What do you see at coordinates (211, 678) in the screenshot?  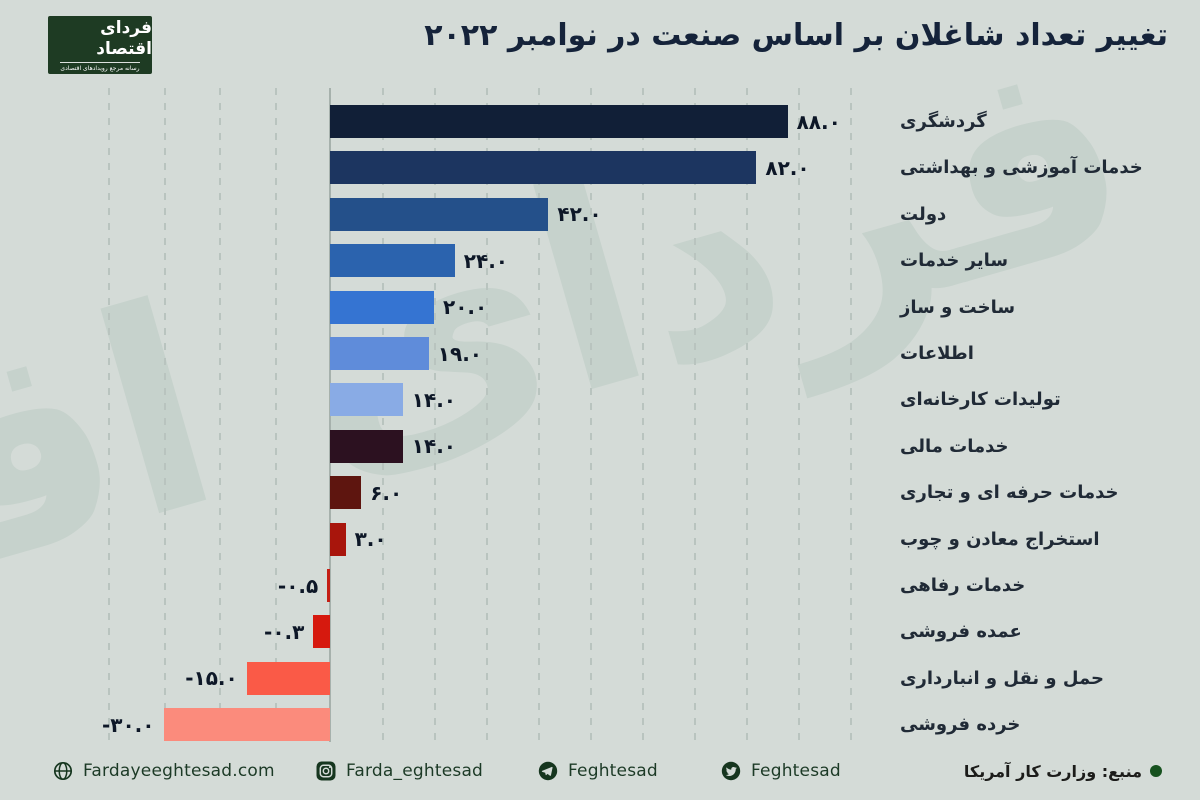 I see `bar-value-label: -۱۵.۰` at bounding box center [211, 678].